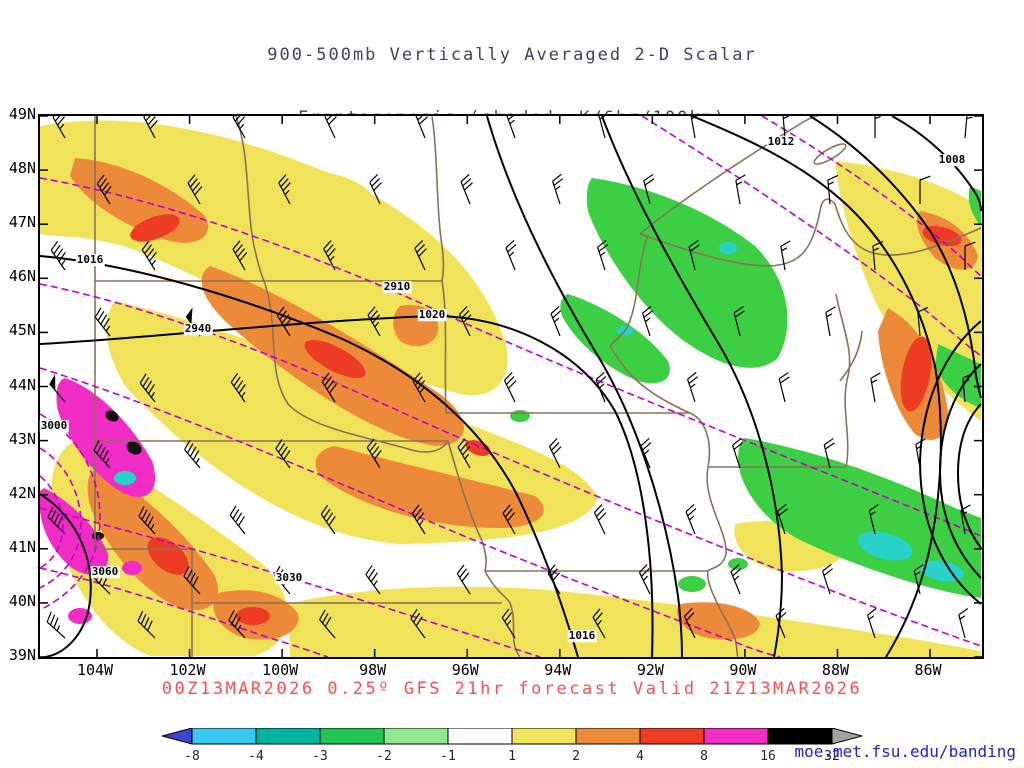 The height and width of the screenshot is (768, 1024). What do you see at coordinates (22, 276) in the screenshot?
I see `lat-tick-label: 46N` at bounding box center [22, 276].